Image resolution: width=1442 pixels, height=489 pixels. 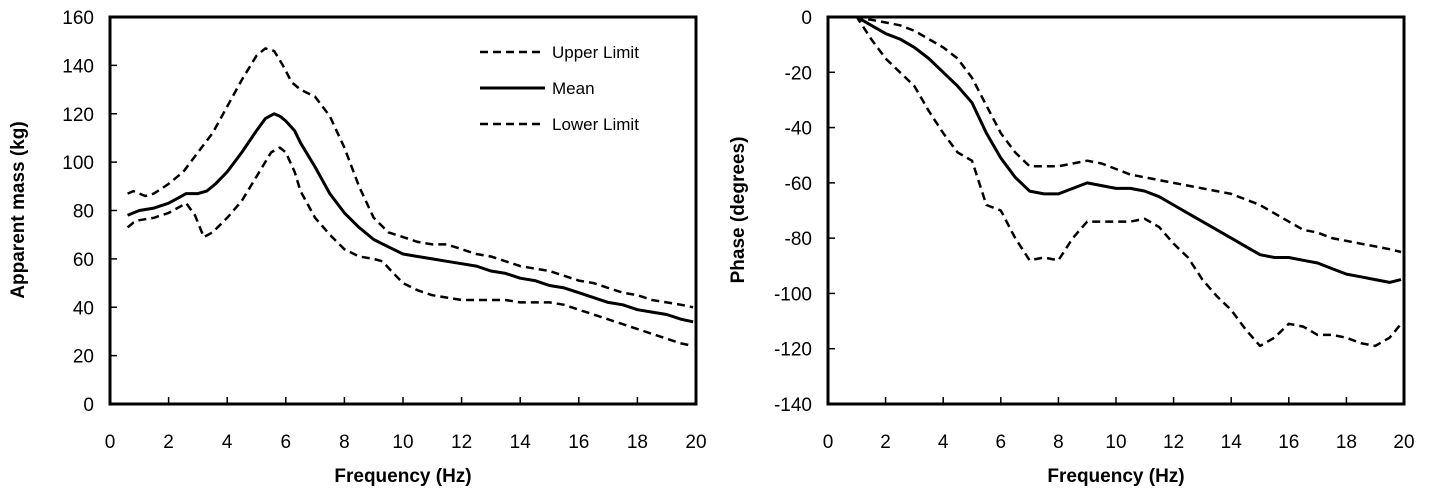 I want to click on apparent-mass-x-tick-label: 14, so click(x=521, y=442).